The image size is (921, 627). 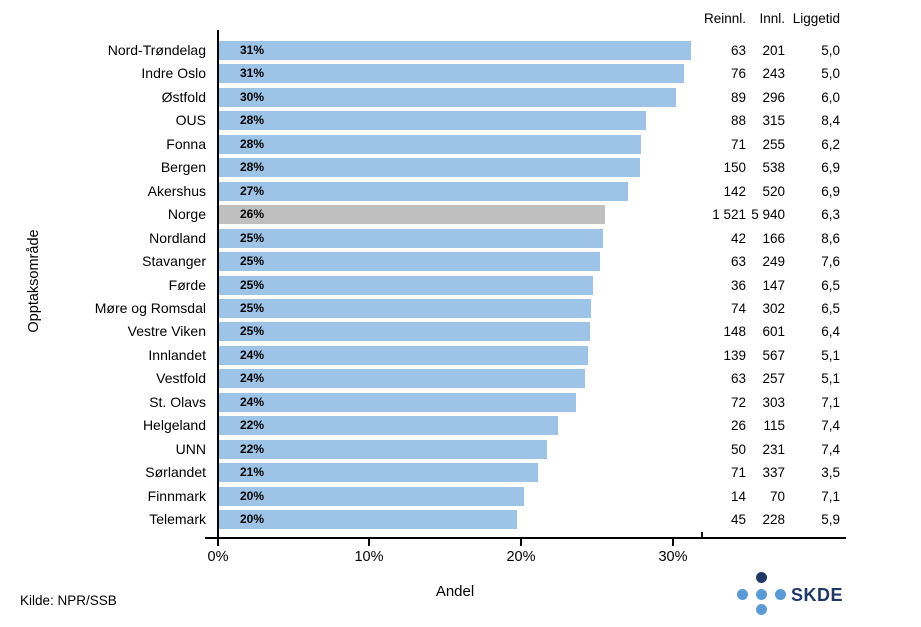 What do you see at coordinates (187, 285) in the screenshot?
I see `row-label: Førde` at bounding box center [187, 285].